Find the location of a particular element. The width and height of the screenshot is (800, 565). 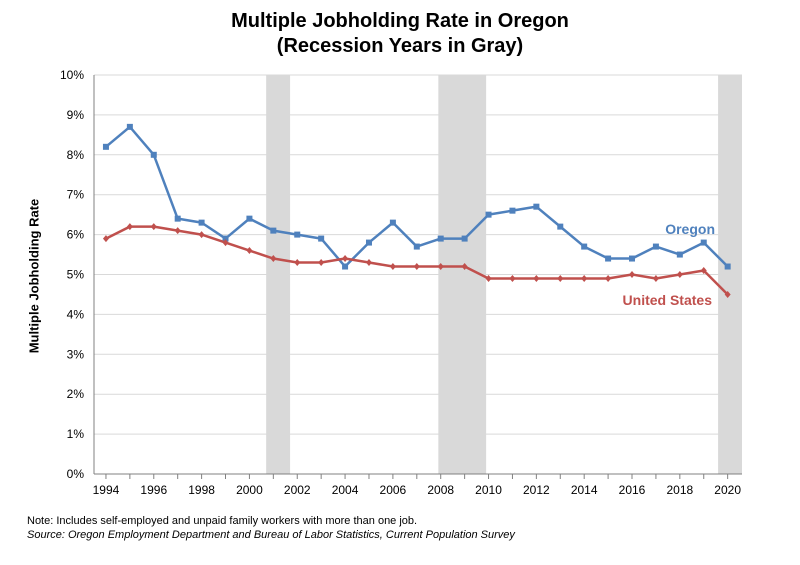

y-tick-label: 1% is located at coordinates (76, 434).